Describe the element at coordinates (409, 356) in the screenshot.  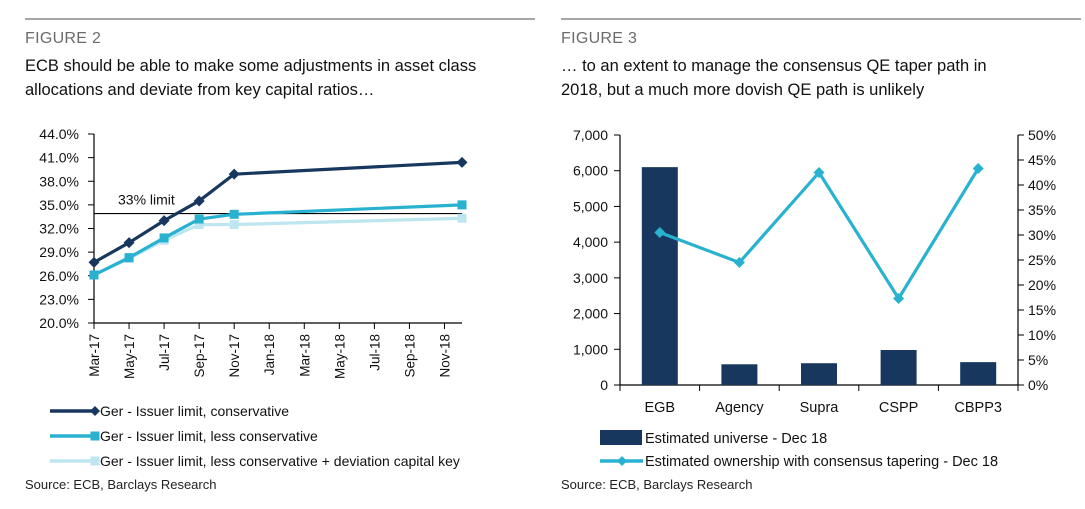
I see `x-tick-label: Sep-18` at that location.